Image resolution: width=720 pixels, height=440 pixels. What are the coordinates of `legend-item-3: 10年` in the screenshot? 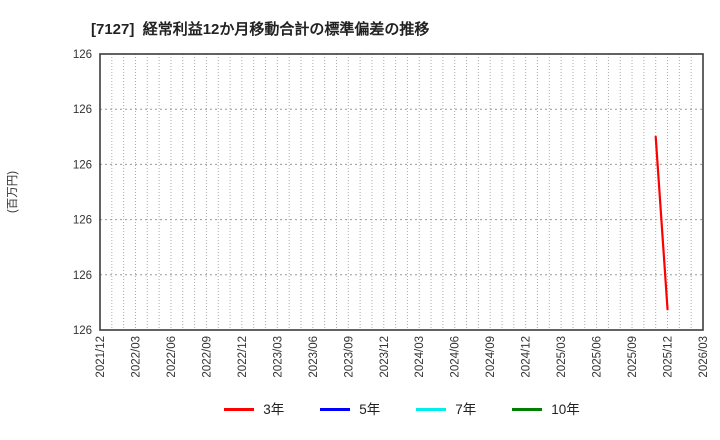 It's located at (546, 410).